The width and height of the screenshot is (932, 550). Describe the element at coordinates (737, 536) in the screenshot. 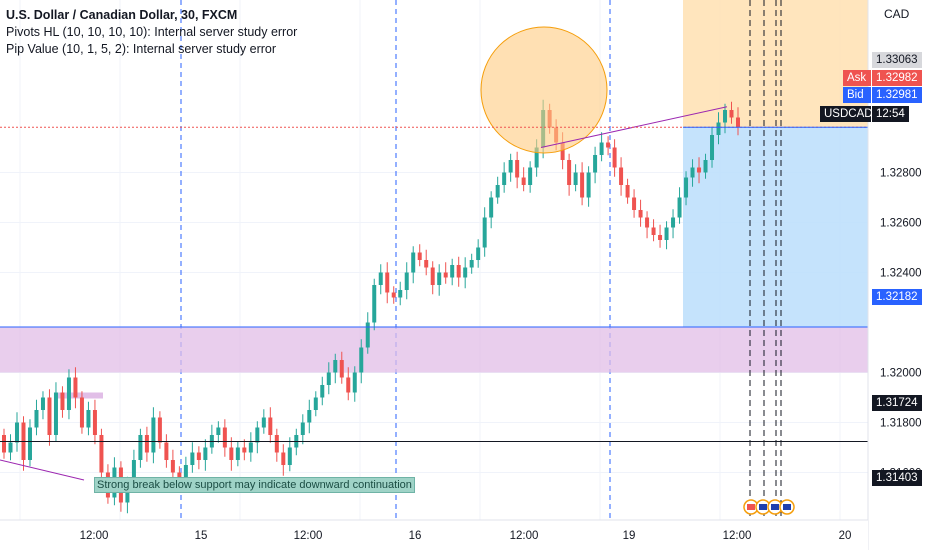

I see `time-tick-6: 12:00` at that location.